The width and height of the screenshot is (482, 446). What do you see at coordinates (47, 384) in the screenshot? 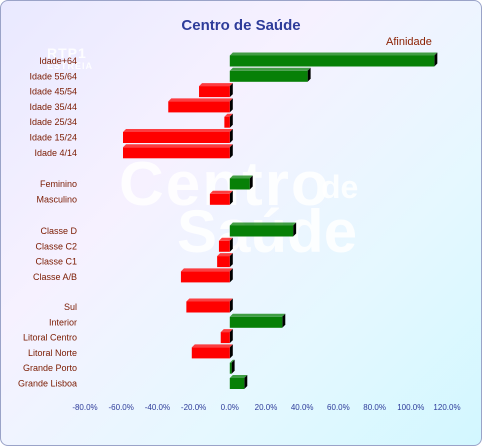
I see `category-label: Grande Lisboa` at bounding box center [47, 384].